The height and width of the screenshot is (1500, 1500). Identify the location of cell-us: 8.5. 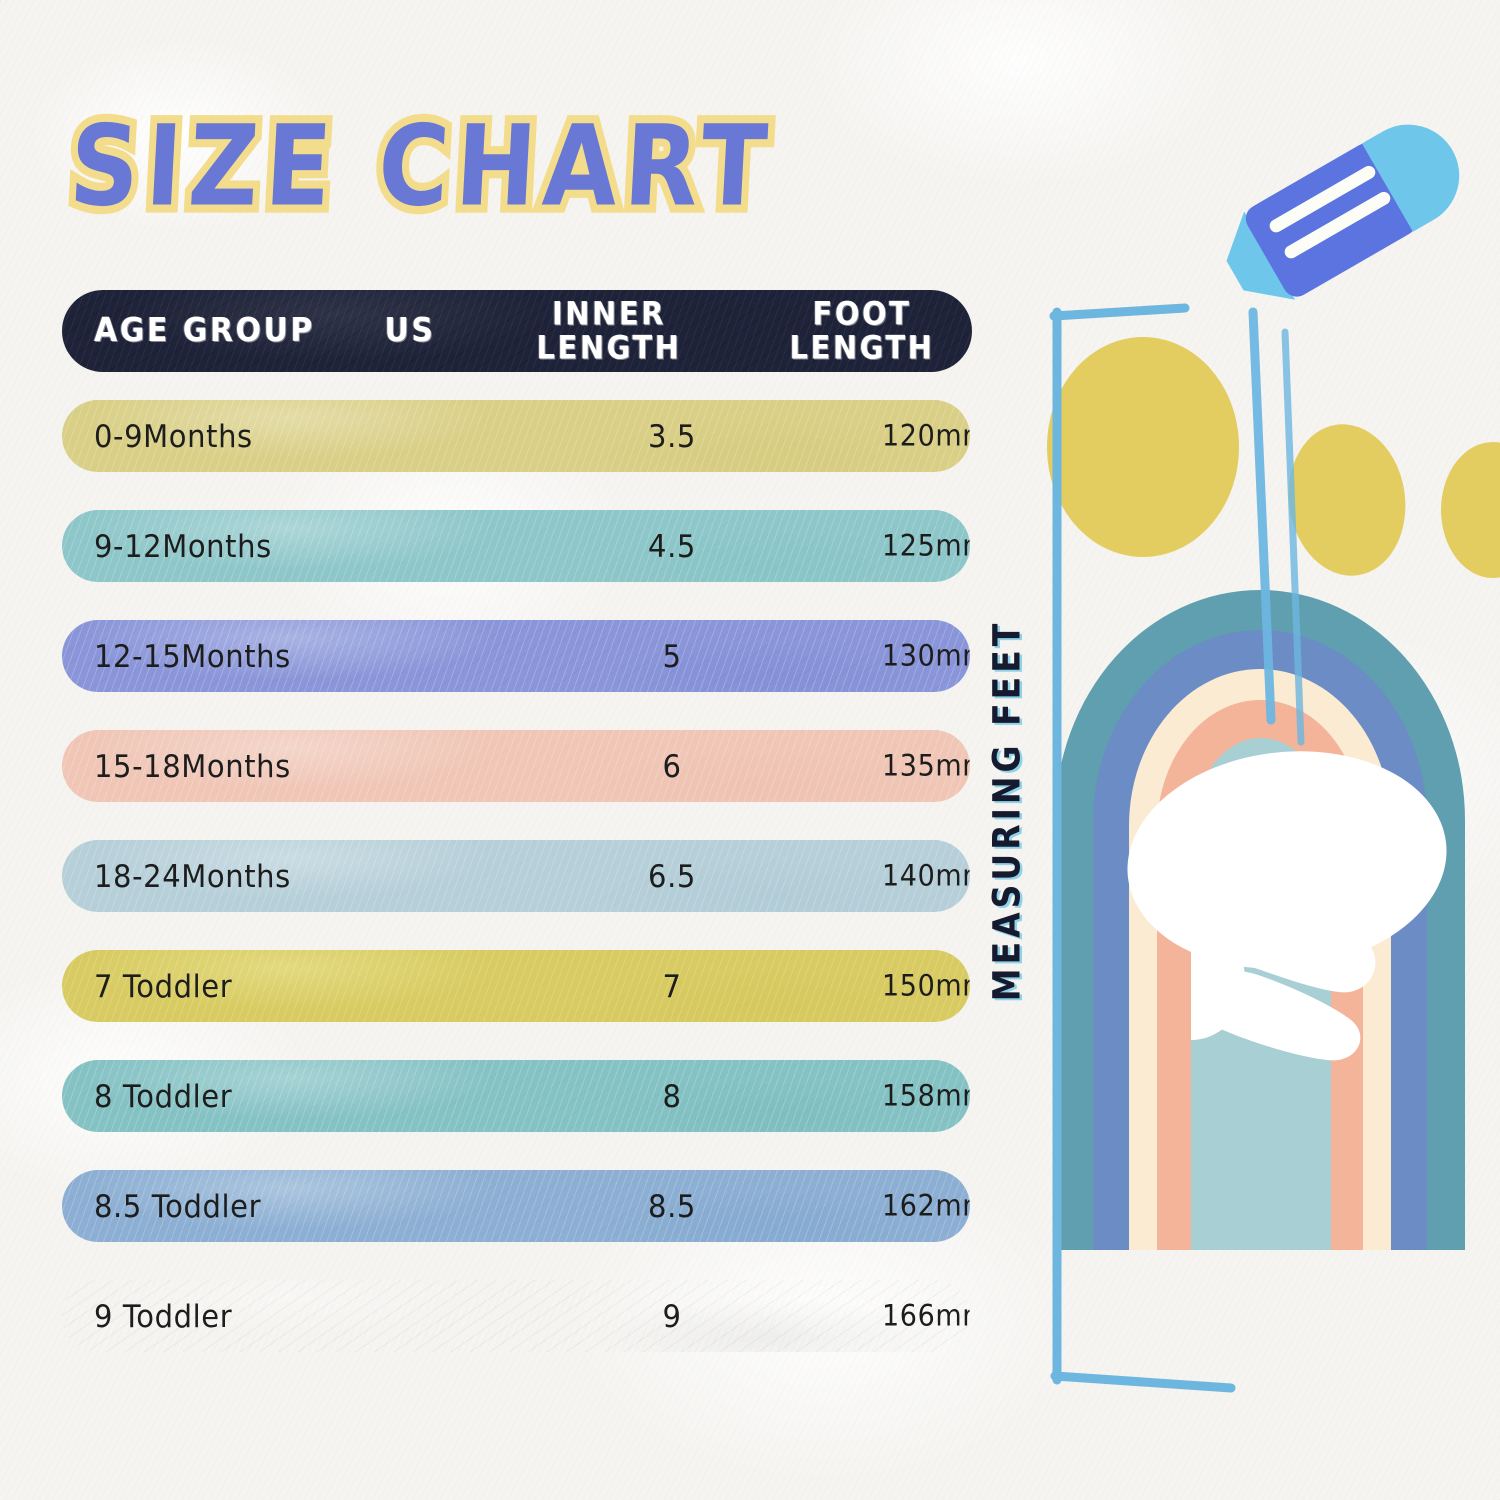
(672, 1206).